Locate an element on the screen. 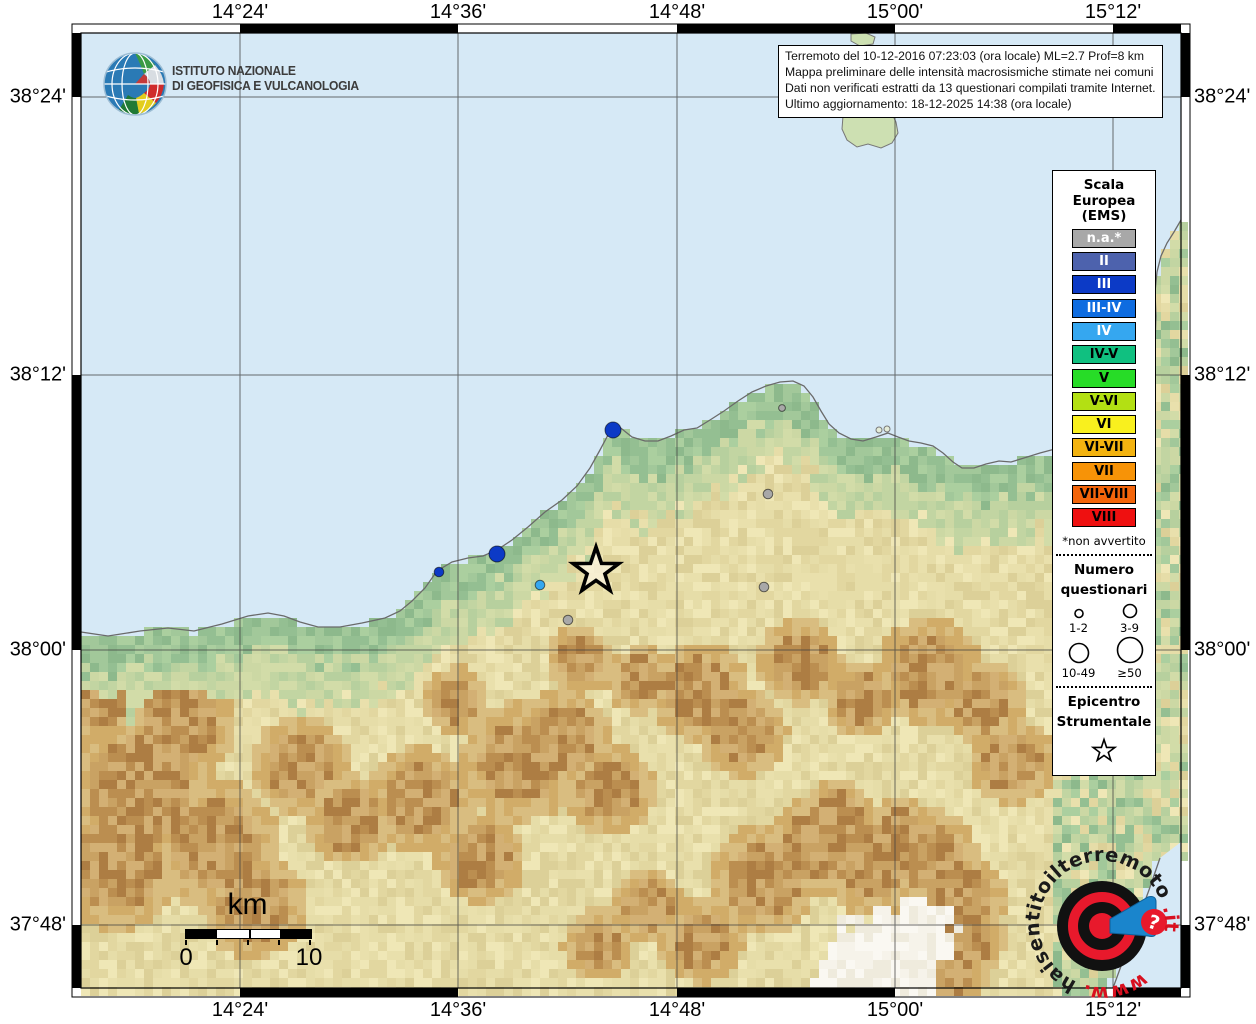 This screenshot has height=1024, width=1256. axis-label-left-3: 37°48' is located at coordinates (37, 924).